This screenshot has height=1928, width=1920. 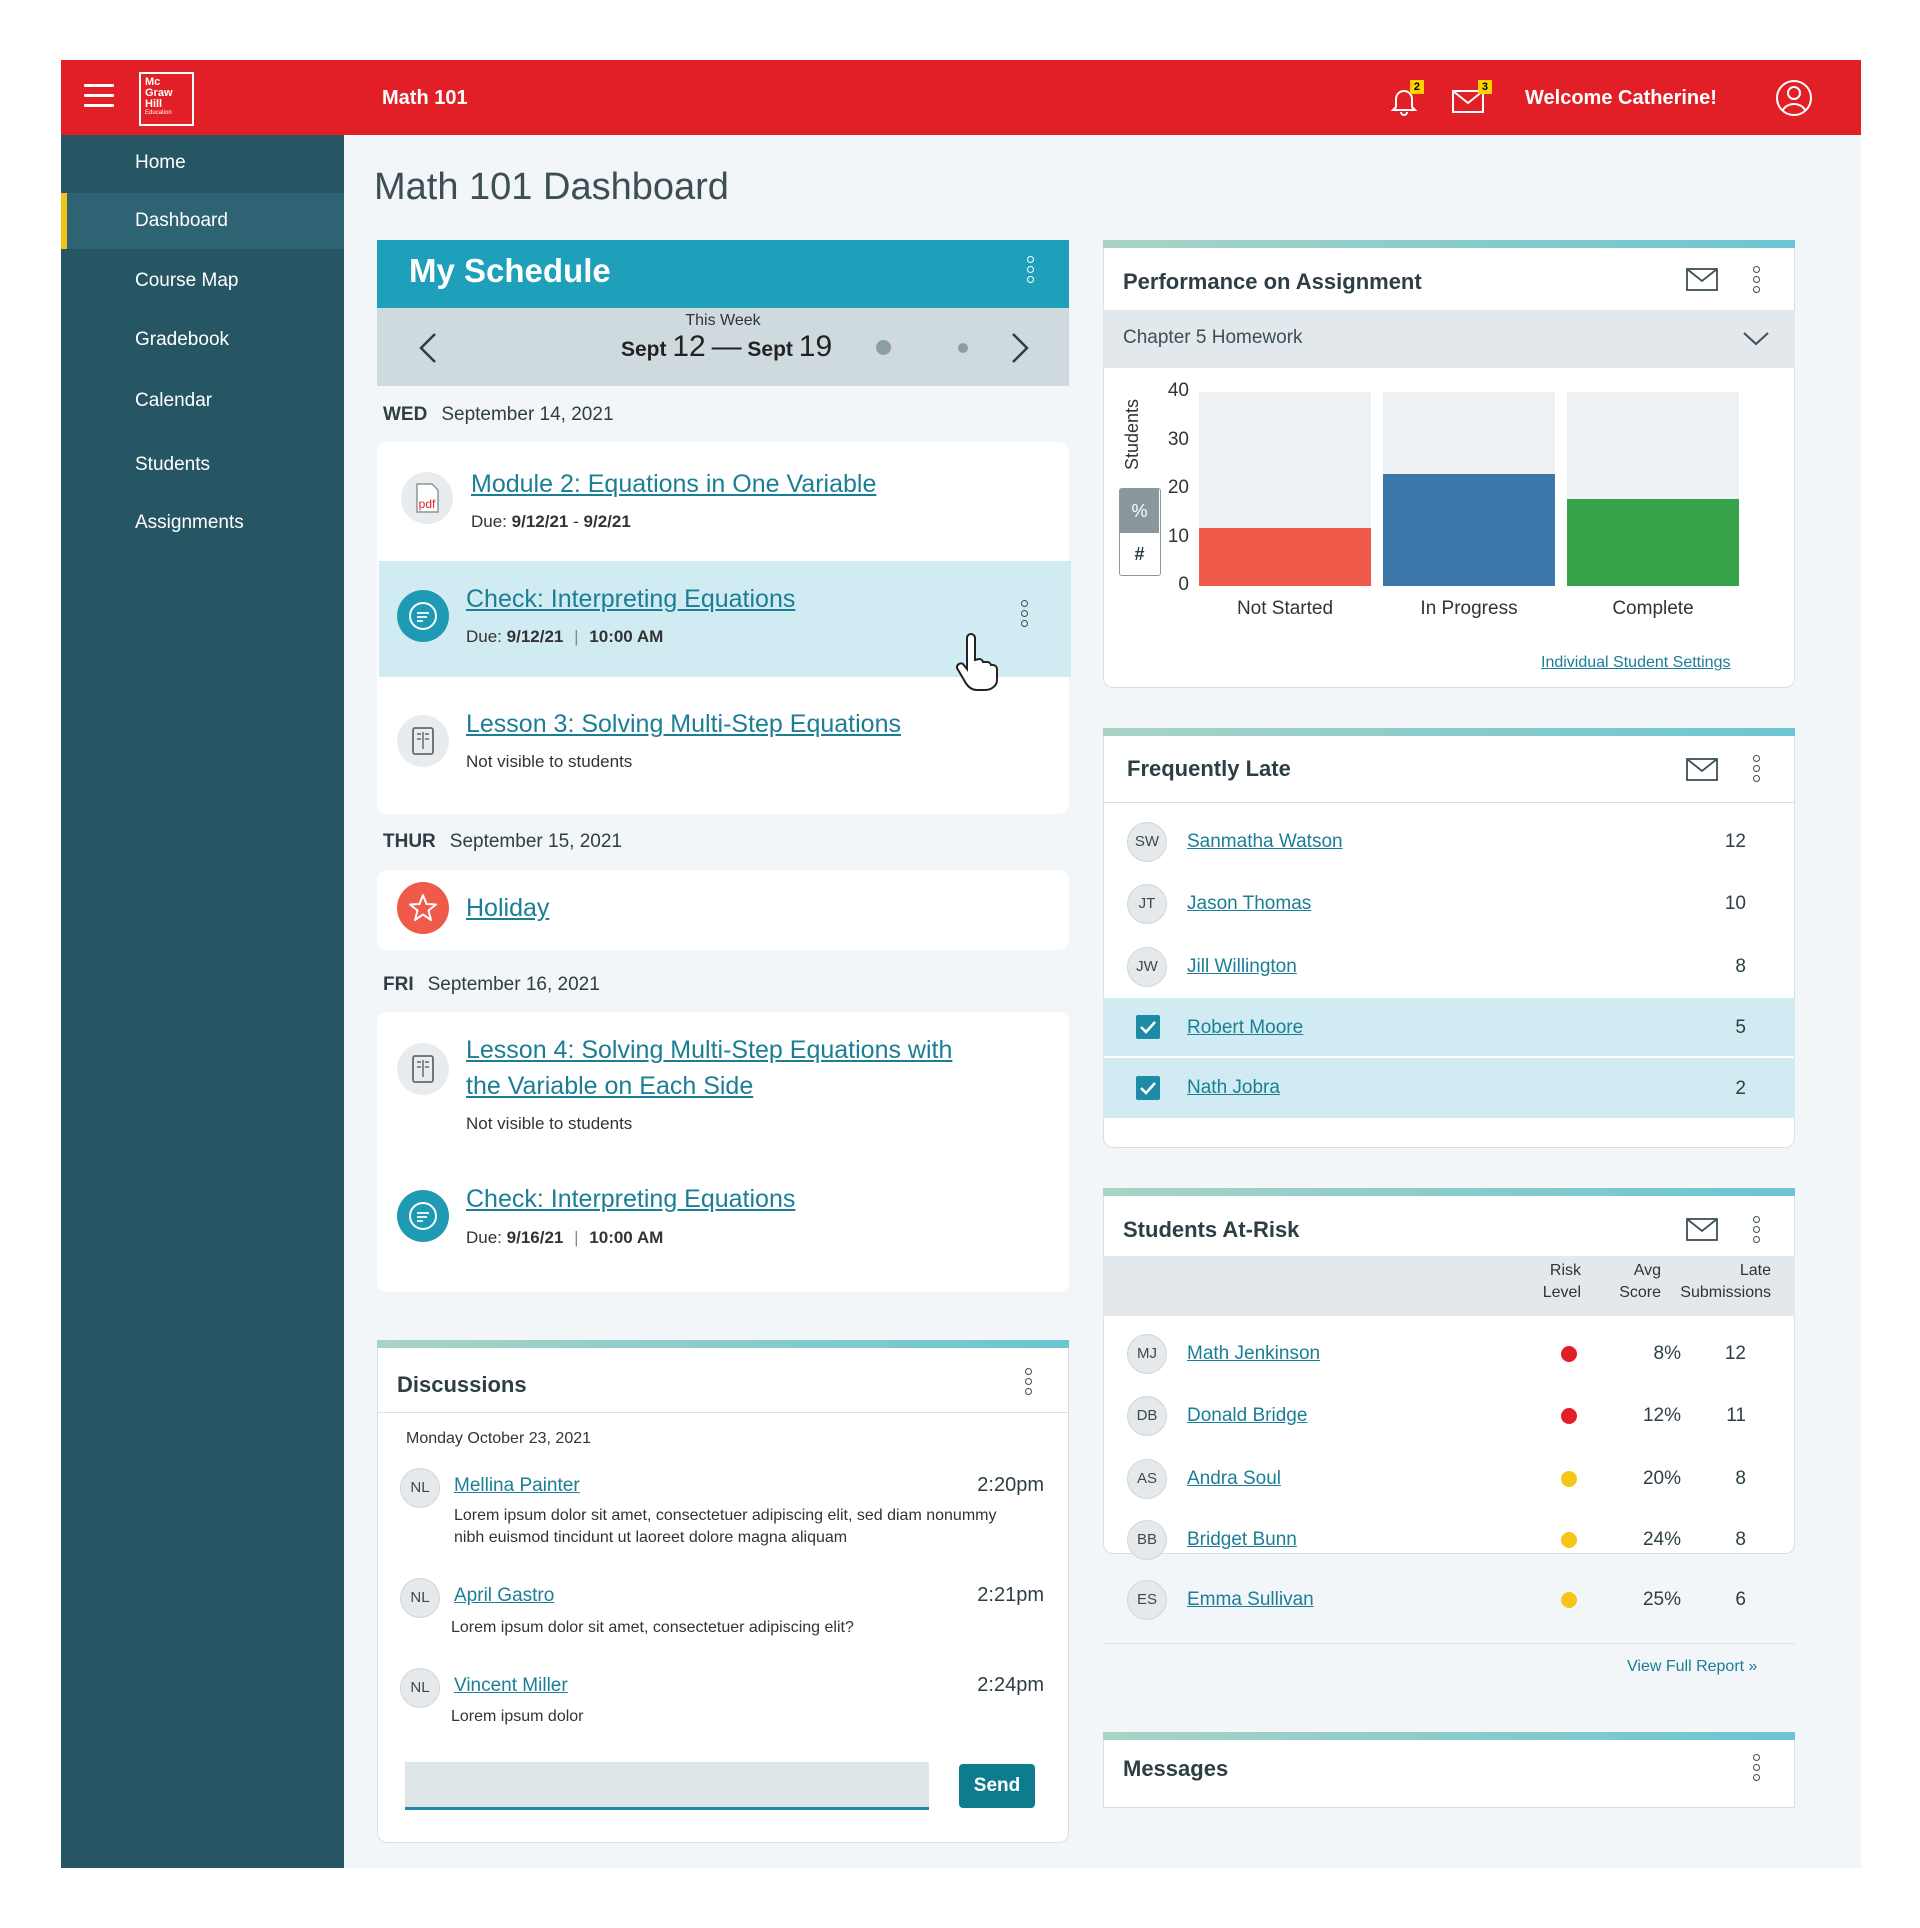 What do you see at coordinates (405, 414) in the screenshot?
I see `day-of-week: WED` at bounding box center [405, 414].